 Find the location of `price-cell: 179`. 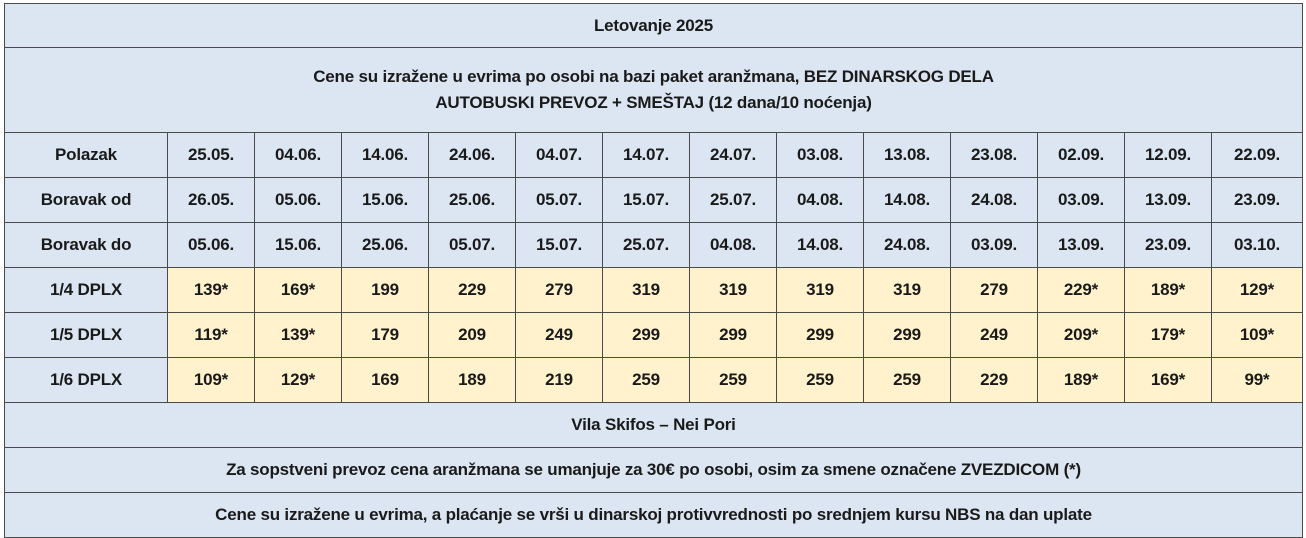

price-cell: 179 is located at coordinates (385, 335).